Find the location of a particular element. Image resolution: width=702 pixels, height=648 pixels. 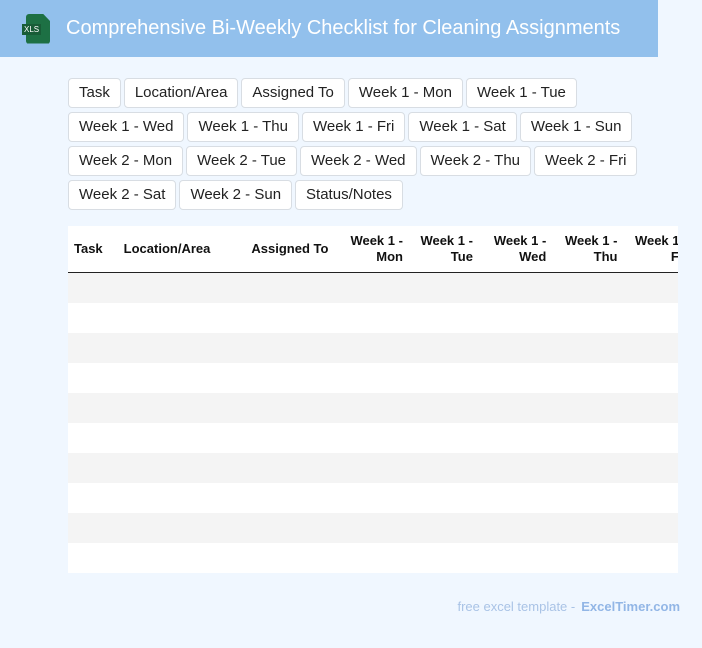

column-header: Week 1 - Wed is located at coordinates (515, 249).